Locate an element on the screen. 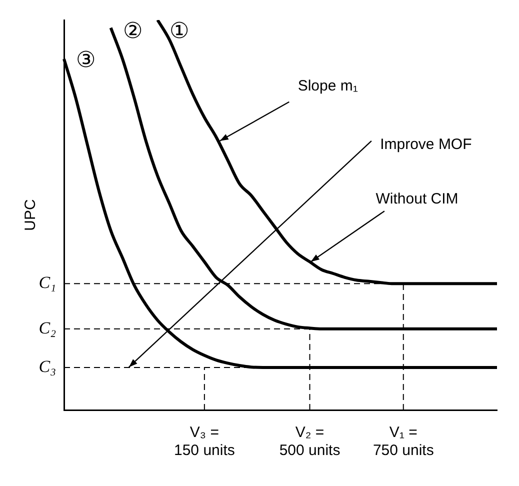 This screenshot has height=486, width=519. y-axis-title: UPC is located at coordinates (31, 215).